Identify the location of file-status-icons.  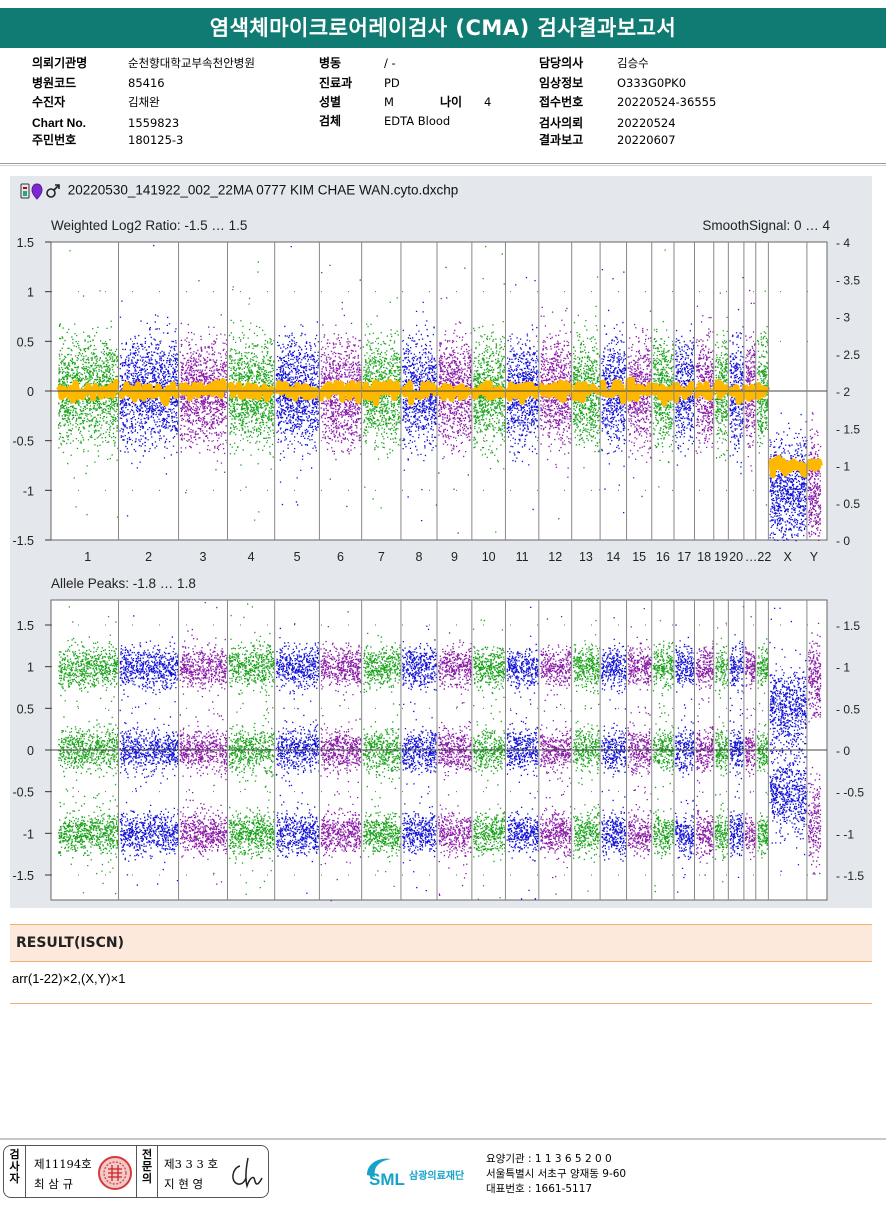
(40, 191).